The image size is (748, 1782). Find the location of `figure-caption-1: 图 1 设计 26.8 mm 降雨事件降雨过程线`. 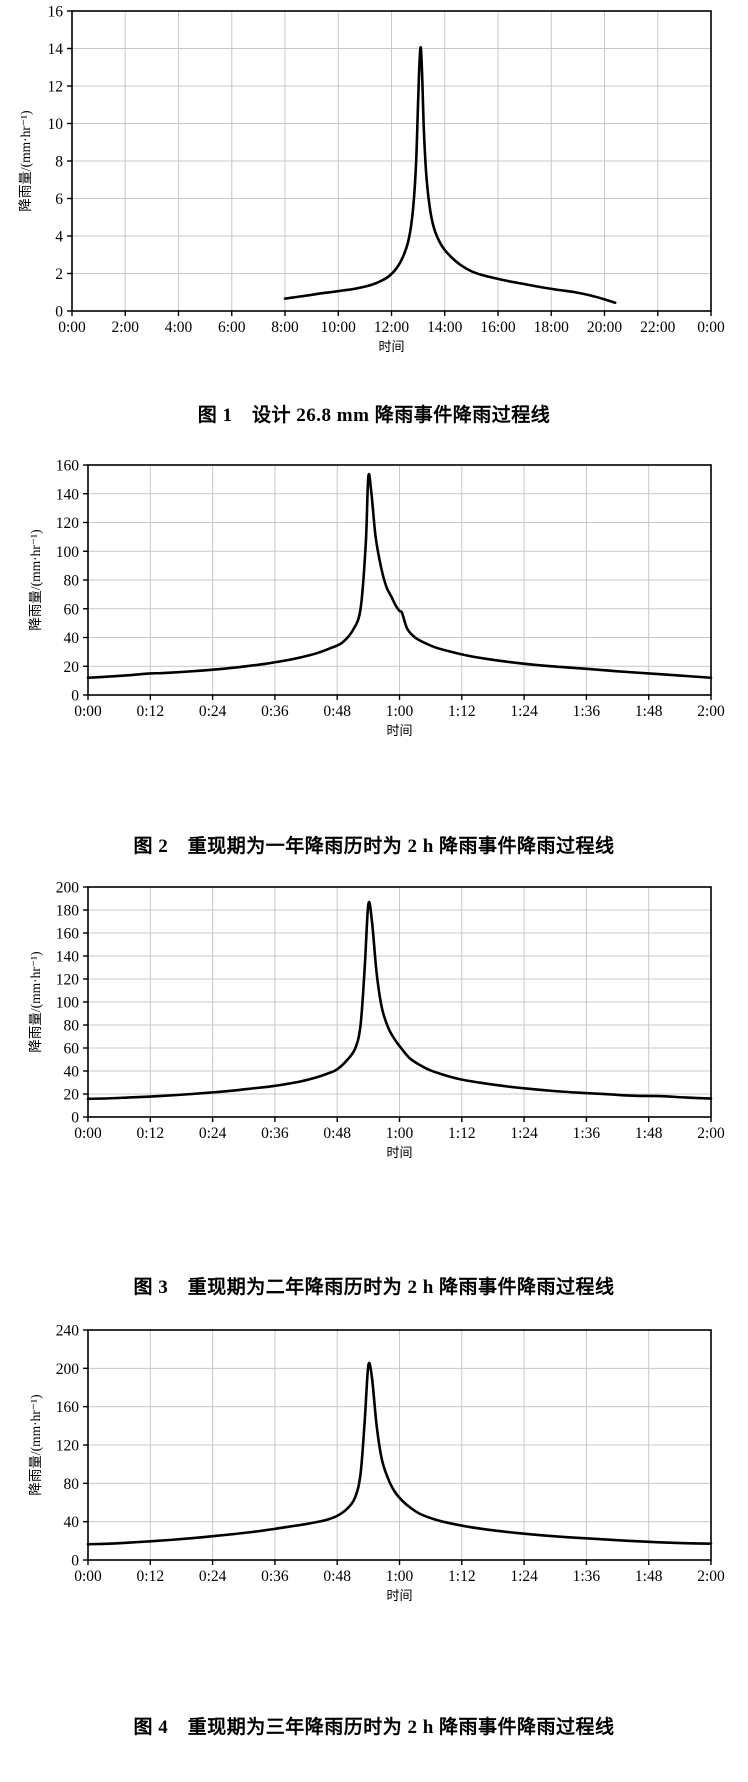

figure-caption-1: 图 1 设计 26.8 mm 降雨事件降雨过程线 is located at coordinates (374, 415).